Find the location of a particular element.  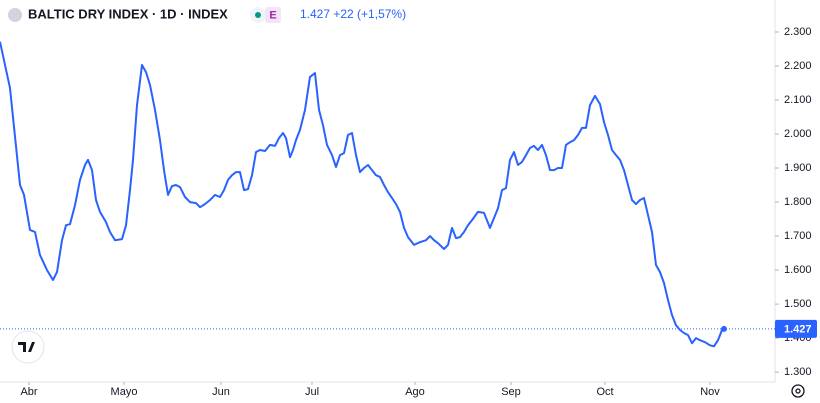

y-tick-label: 2.000 is located at coordinates (798, 134).